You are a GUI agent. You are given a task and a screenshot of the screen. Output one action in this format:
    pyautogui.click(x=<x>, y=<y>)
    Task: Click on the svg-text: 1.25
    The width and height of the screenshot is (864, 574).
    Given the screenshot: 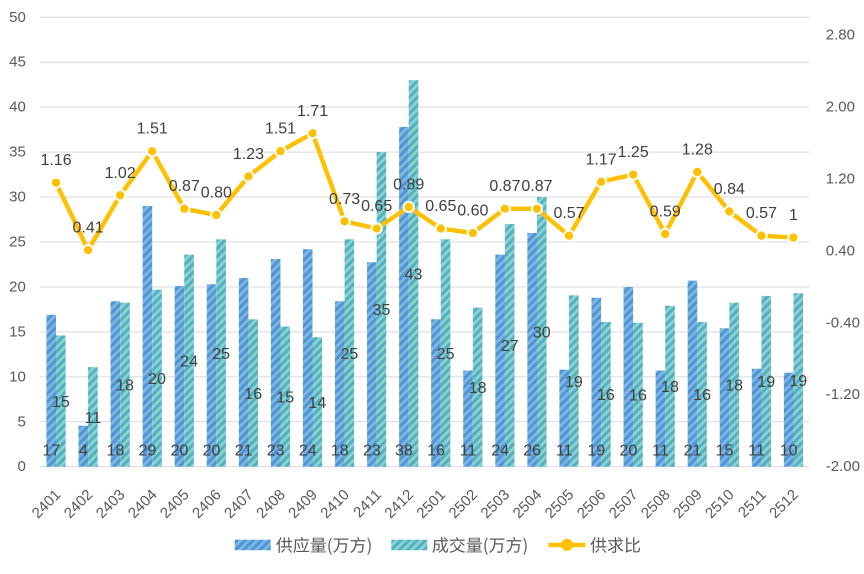 What is the action you would take?
    pyautogui.click(x=633, y=152)
    